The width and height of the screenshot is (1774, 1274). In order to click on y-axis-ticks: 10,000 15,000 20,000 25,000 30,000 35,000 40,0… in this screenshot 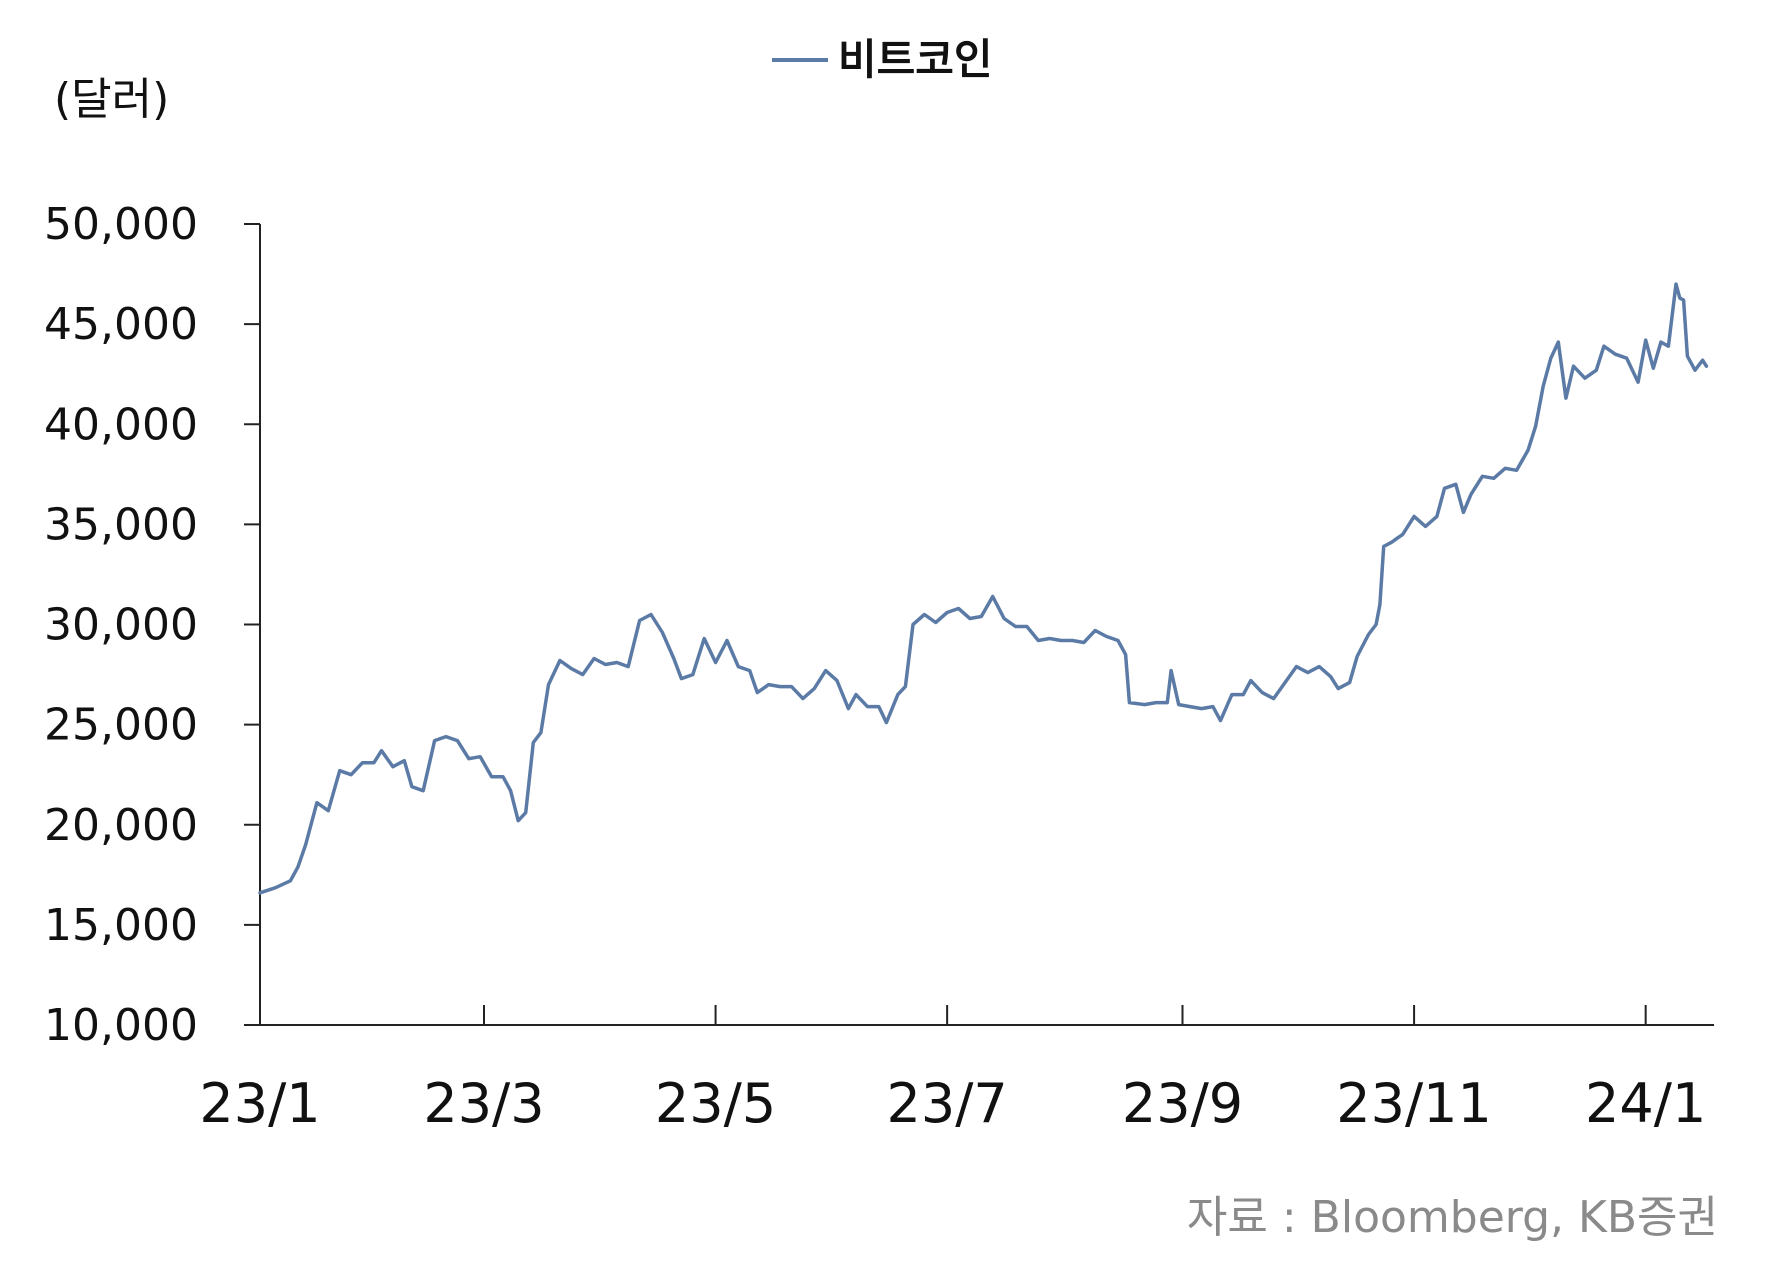, I will do `click(152, 625)`.